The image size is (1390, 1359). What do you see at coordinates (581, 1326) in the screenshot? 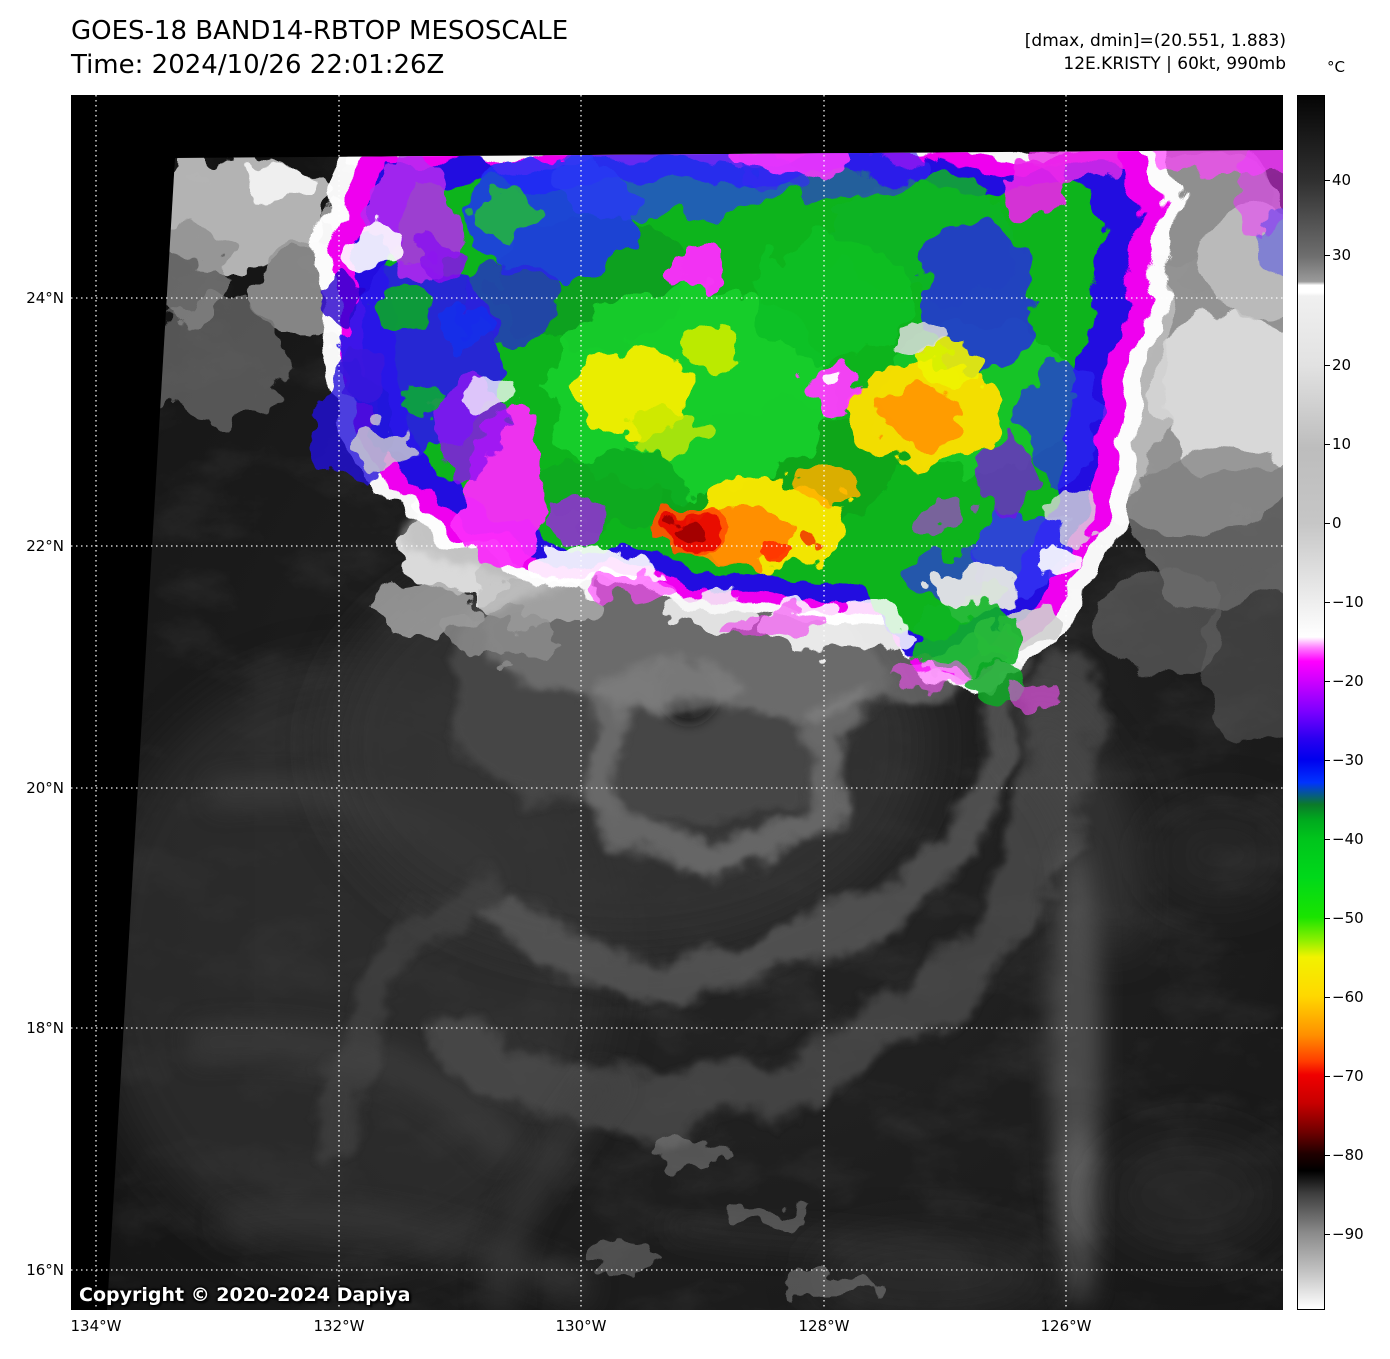
I see `lon-label-130w: 130°W` at bounding box center [581, 1326].